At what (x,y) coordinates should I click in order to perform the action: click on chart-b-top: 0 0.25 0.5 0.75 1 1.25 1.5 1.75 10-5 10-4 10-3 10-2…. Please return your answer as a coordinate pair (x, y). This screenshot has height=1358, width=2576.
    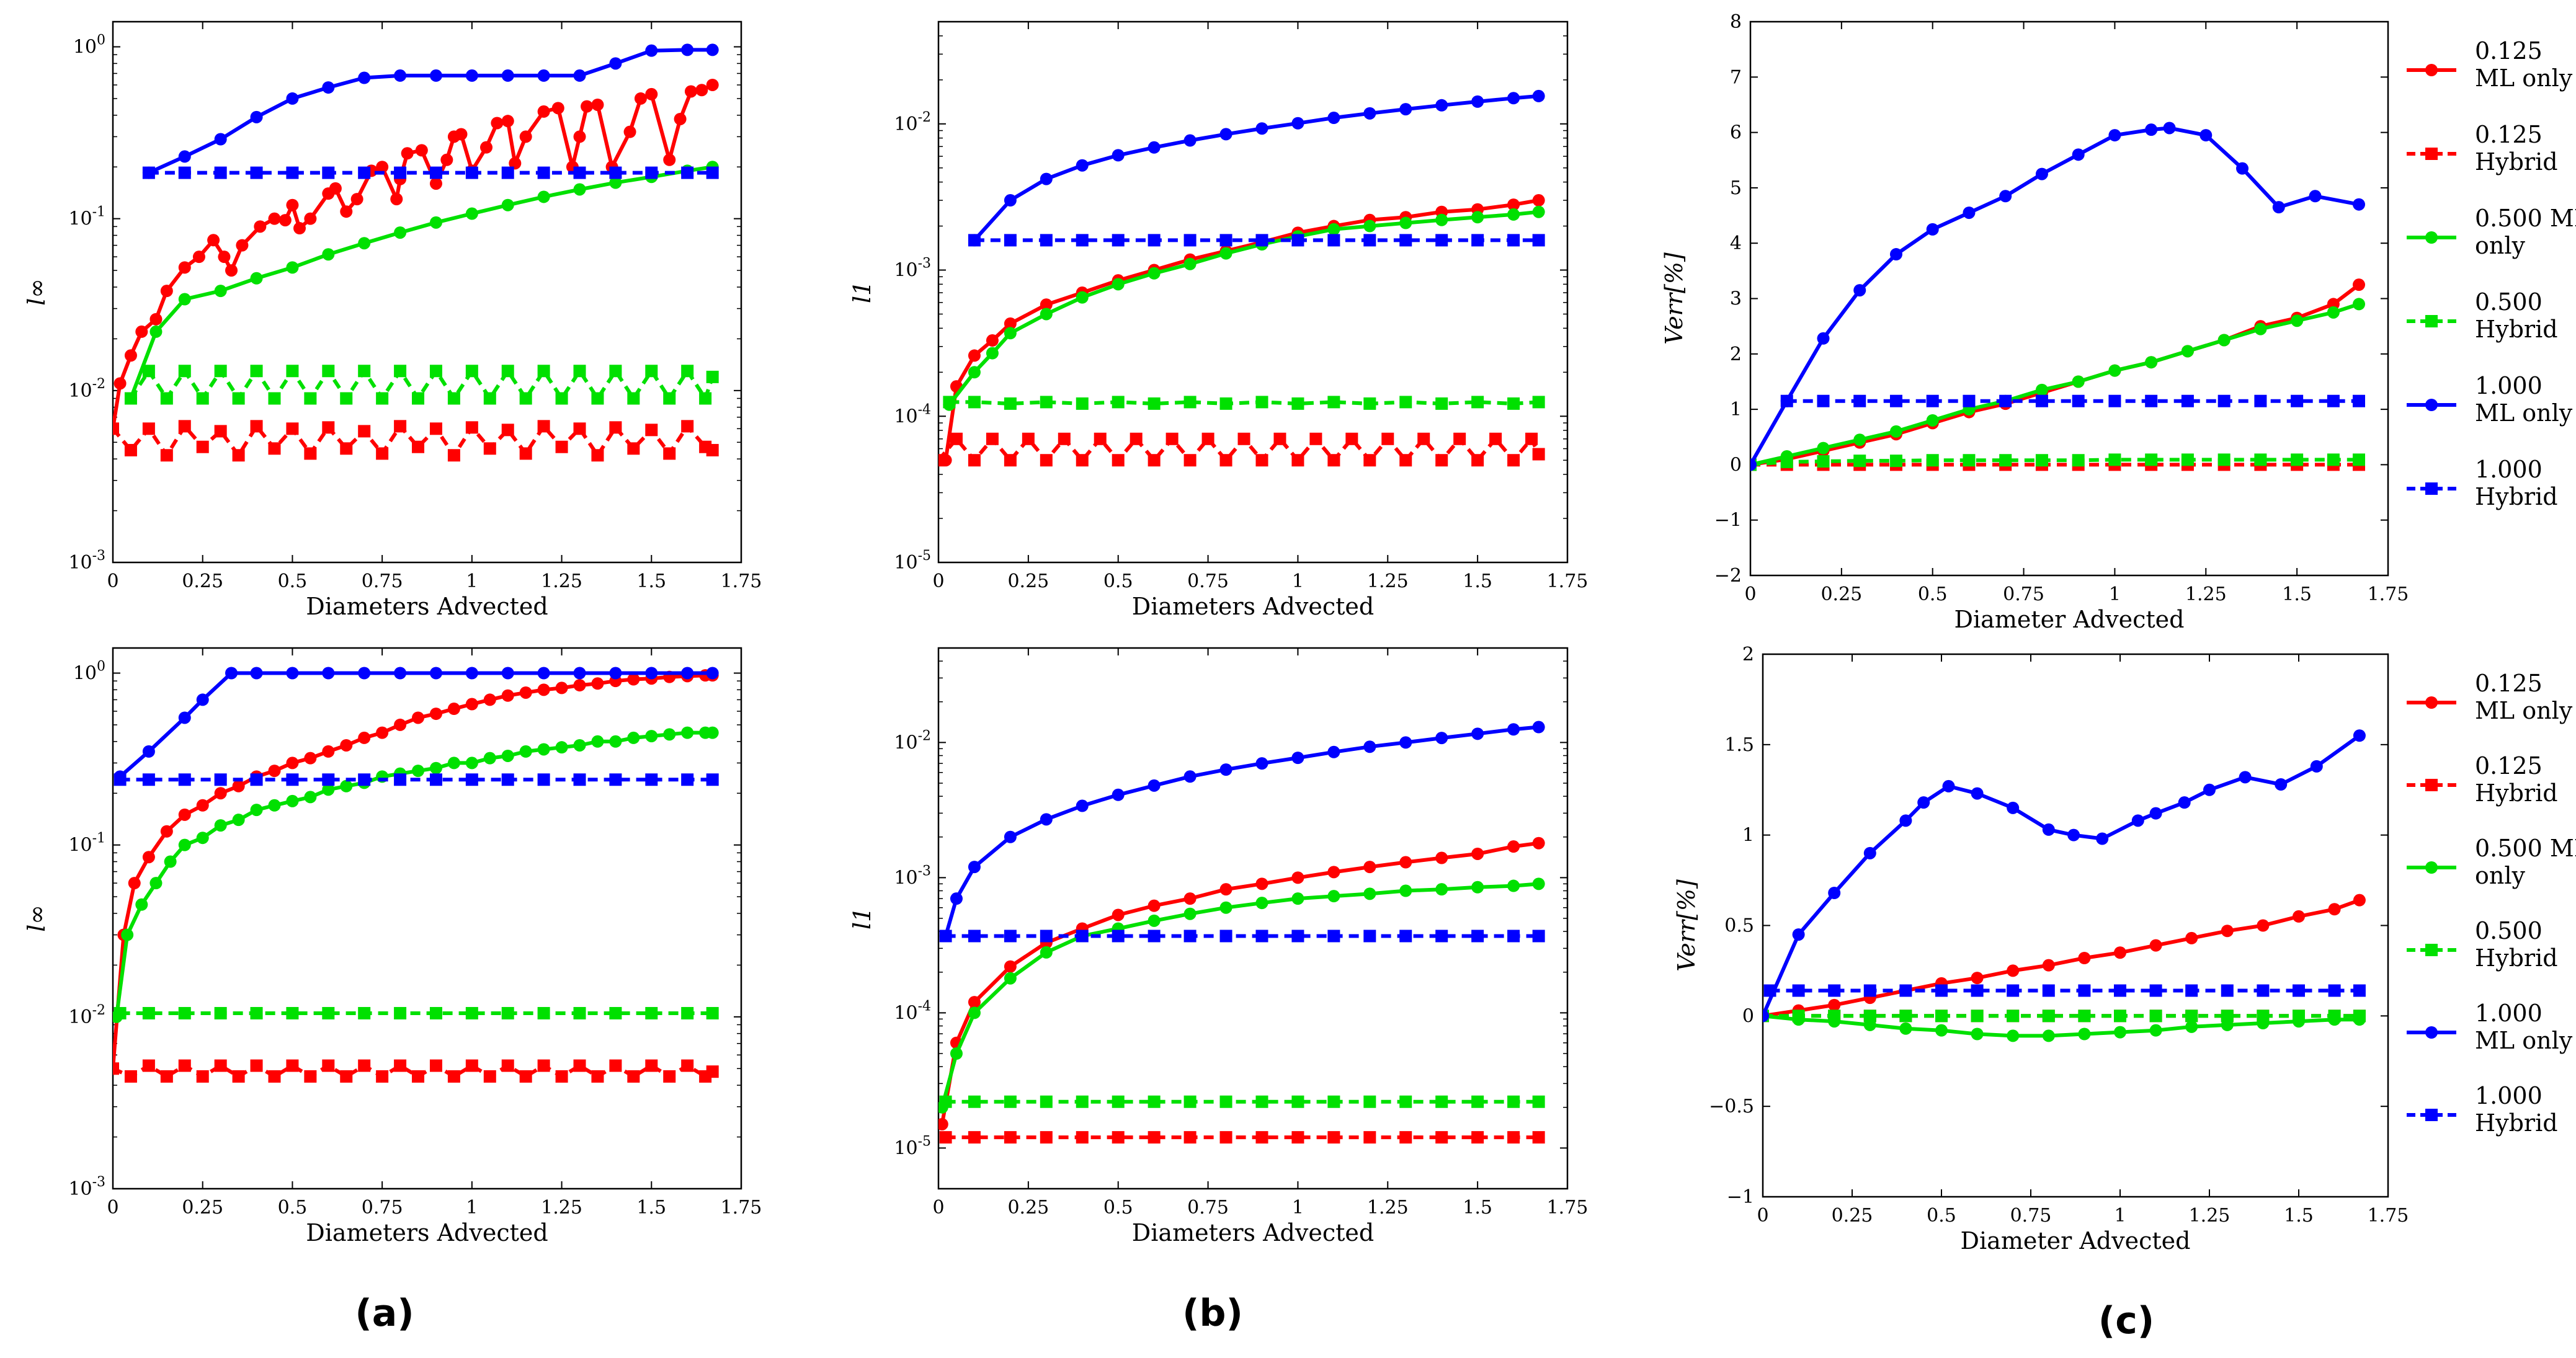
    Looking at the image, I should click on (1218, 320).